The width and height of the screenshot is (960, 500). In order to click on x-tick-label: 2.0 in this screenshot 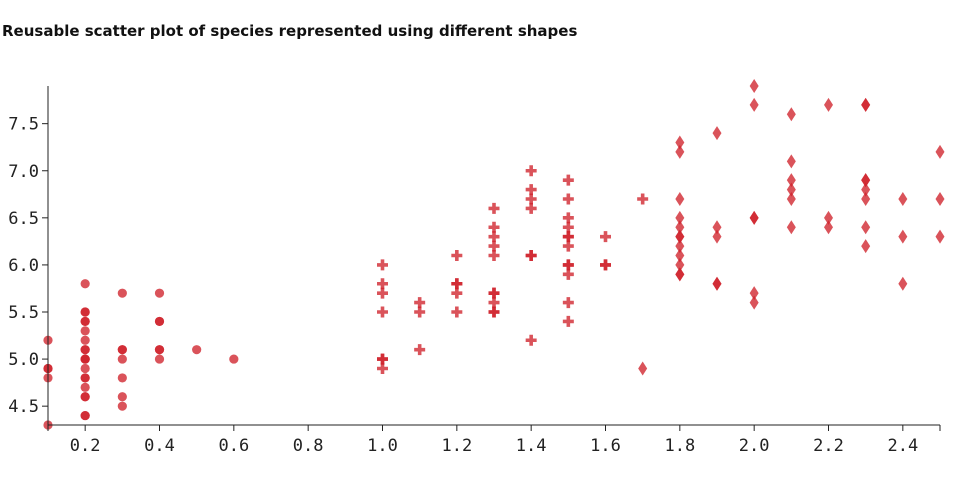, I will do `click(754, 446)`.